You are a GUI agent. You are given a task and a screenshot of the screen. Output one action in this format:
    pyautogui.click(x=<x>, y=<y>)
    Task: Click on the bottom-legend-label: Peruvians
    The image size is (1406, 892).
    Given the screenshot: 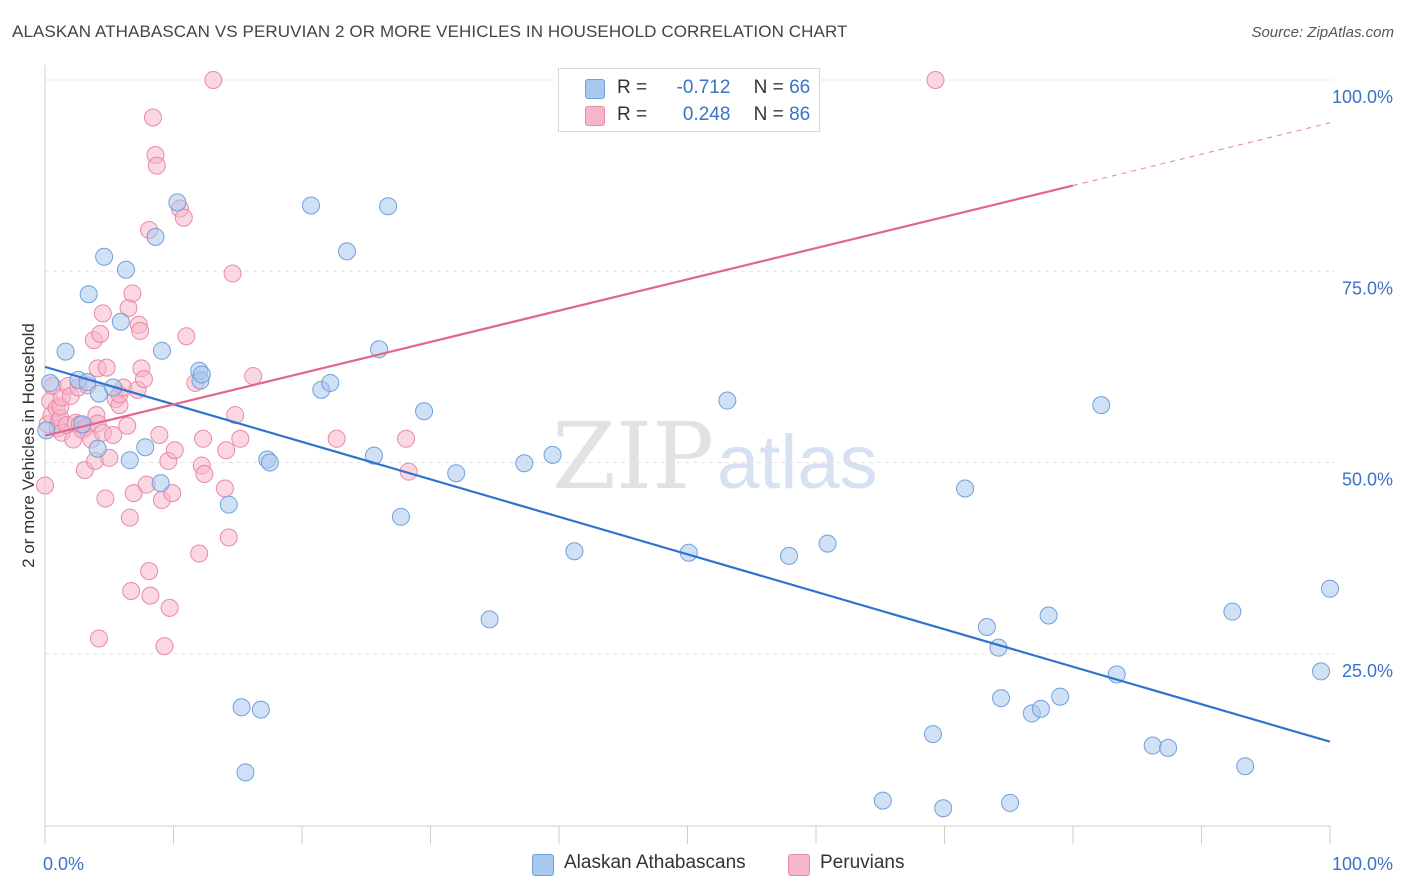 What is the action you would take?
    pyautogui.click(x=862, y=862)
    